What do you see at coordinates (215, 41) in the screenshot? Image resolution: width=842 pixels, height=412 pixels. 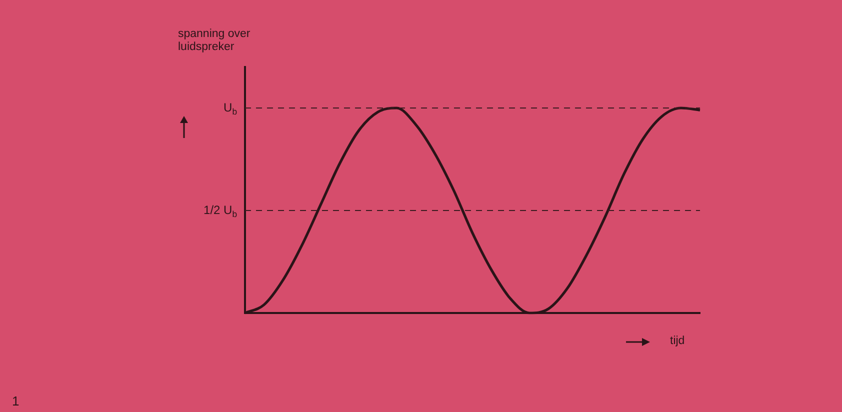 I see `y-axis-title: spanning over luidspreker` at bounding box center [215, 41].